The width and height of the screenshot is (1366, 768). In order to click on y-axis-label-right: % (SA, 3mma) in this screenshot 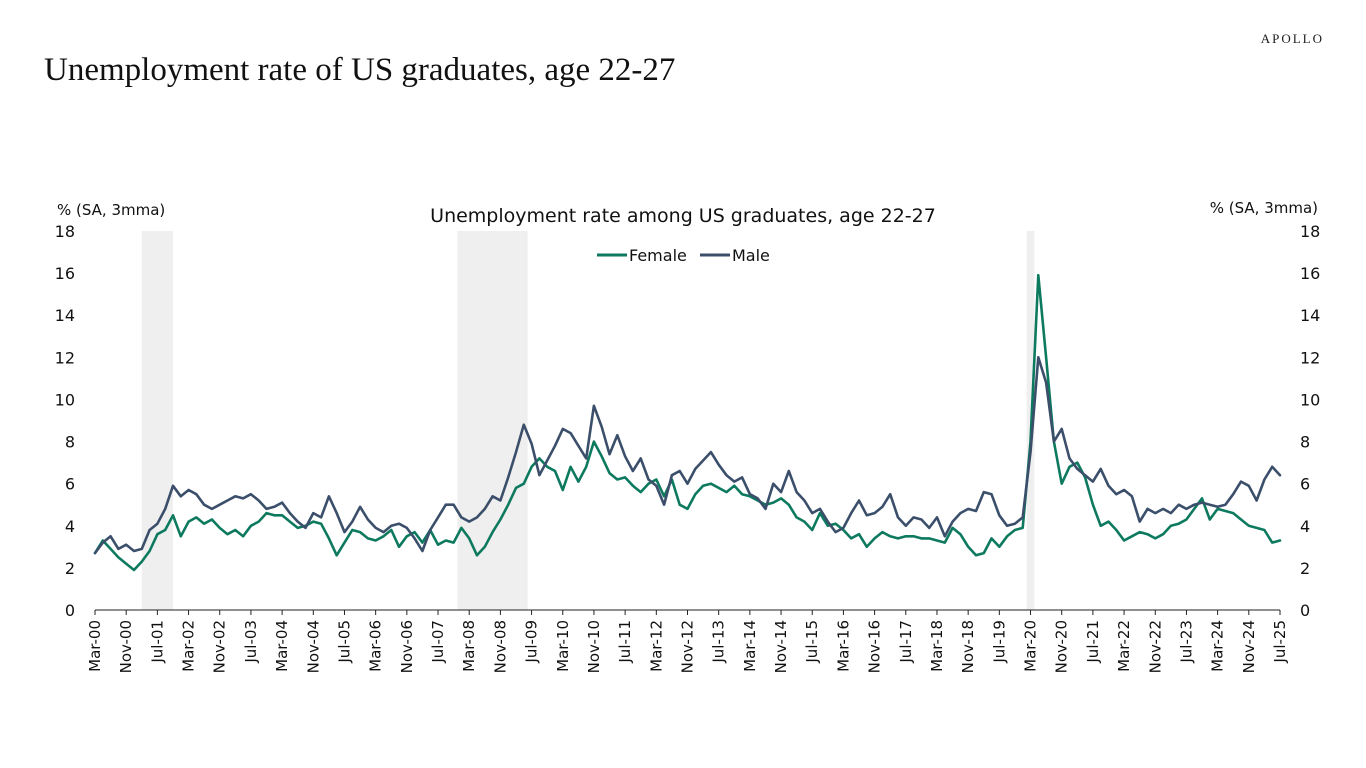, I will do `click(1264, 208)`.